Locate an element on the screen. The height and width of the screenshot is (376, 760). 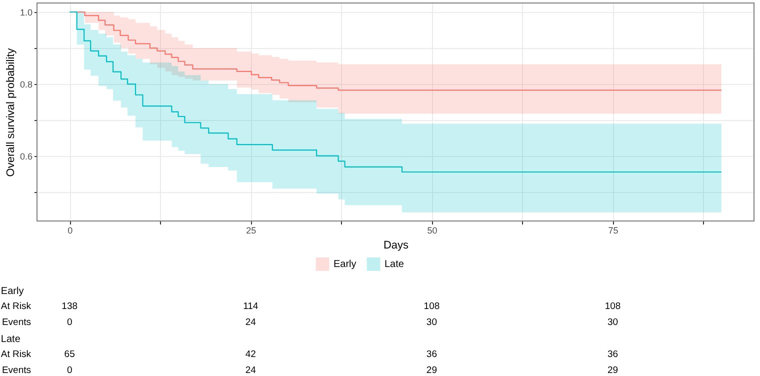
text: Late is located at coordinates (10, 339).